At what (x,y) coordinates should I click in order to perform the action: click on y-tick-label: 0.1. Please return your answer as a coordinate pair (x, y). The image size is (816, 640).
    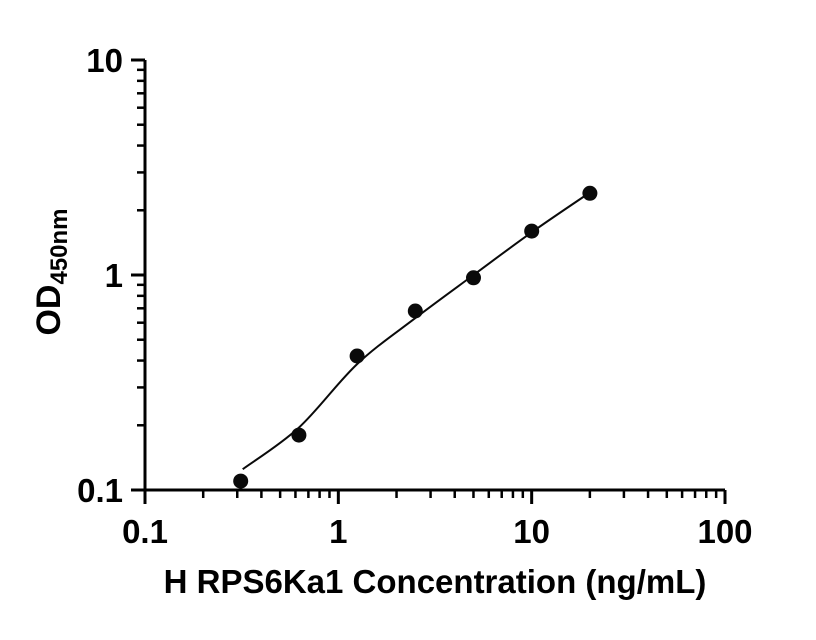
    Looking at the image, I should click on (100, 490).